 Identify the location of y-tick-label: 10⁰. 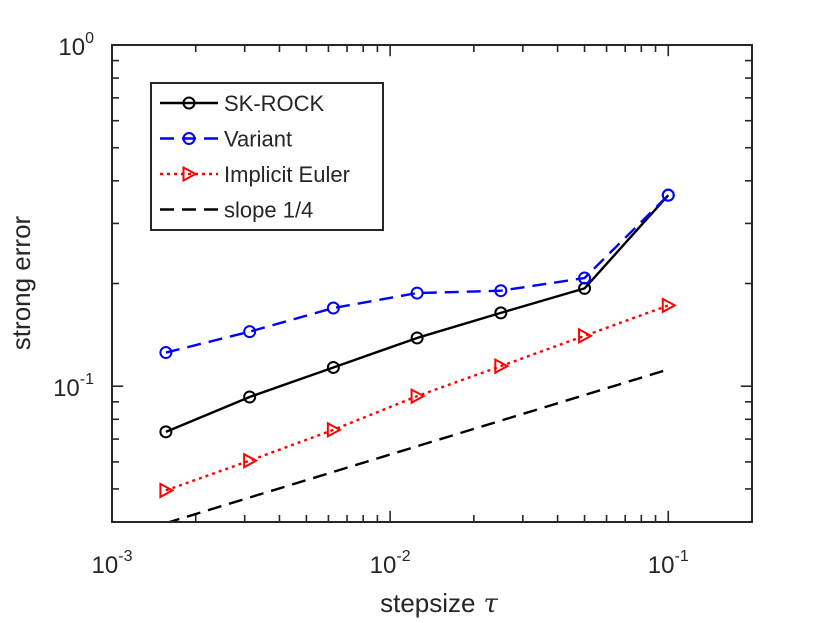
(76, 45).